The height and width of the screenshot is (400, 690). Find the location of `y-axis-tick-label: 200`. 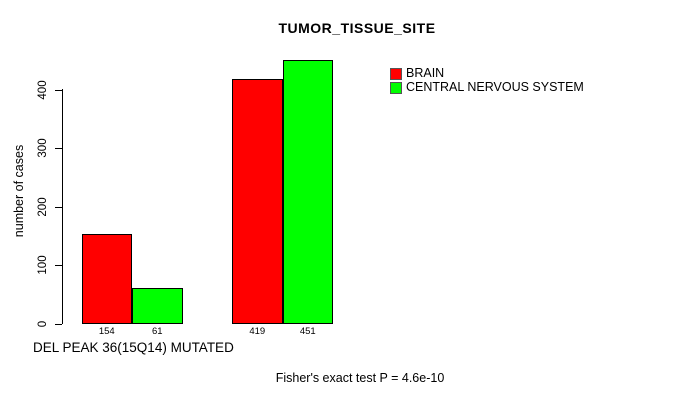

y-axis-tick-label: 200 is located at coordinates (43, 206).